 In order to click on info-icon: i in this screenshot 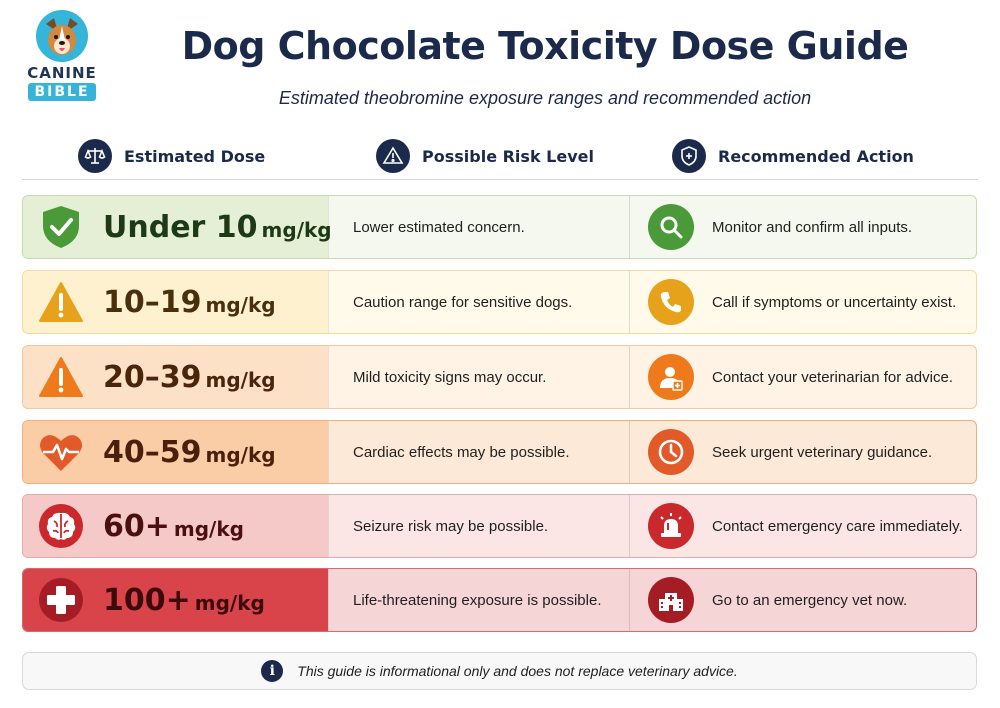, I will do `click(272, 671)`.